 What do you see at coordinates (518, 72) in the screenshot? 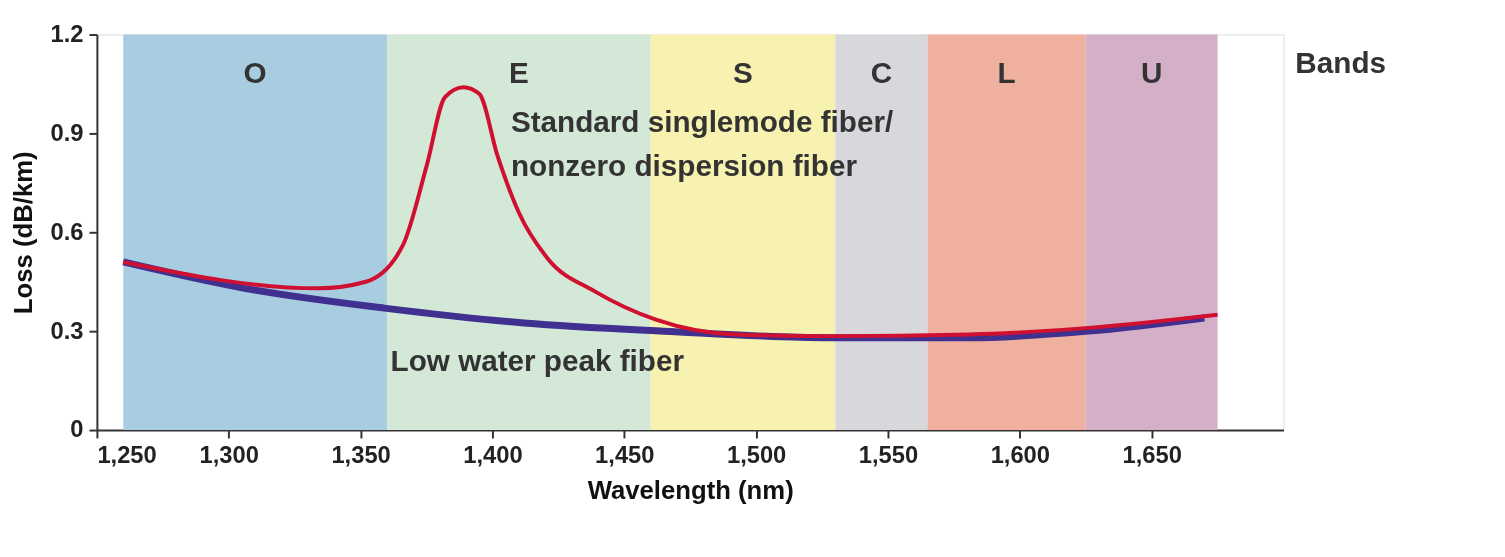
I see `band-label: E` at bounding box center [518, 72].